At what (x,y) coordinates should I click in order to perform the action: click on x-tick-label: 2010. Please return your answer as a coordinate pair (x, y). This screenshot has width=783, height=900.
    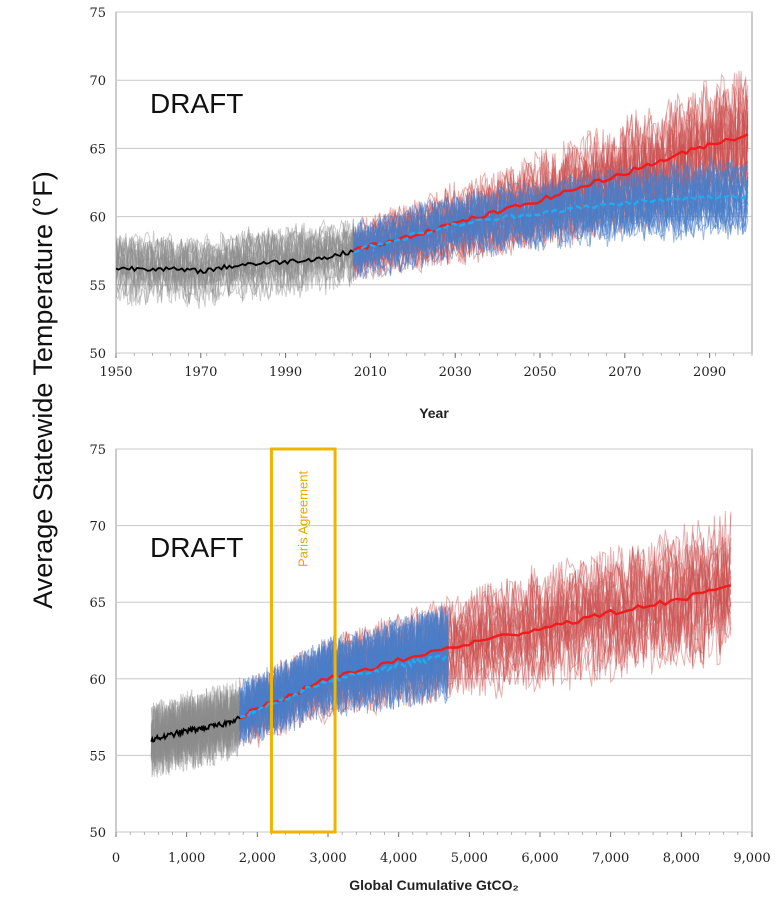
    Looking at the image, I should click on (370, 372).